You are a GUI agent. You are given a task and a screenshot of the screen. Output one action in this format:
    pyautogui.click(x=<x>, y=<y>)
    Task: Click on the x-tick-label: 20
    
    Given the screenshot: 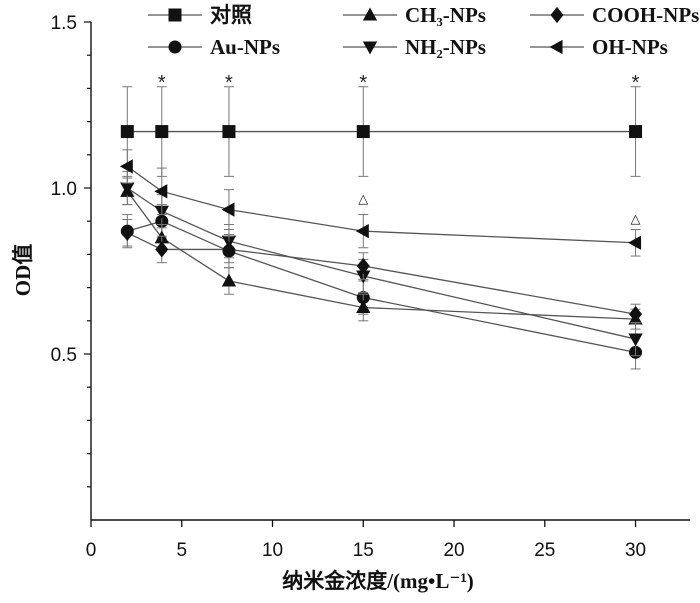 What is the action you would take?
    pyautogui.click(x=453, y=550)
    